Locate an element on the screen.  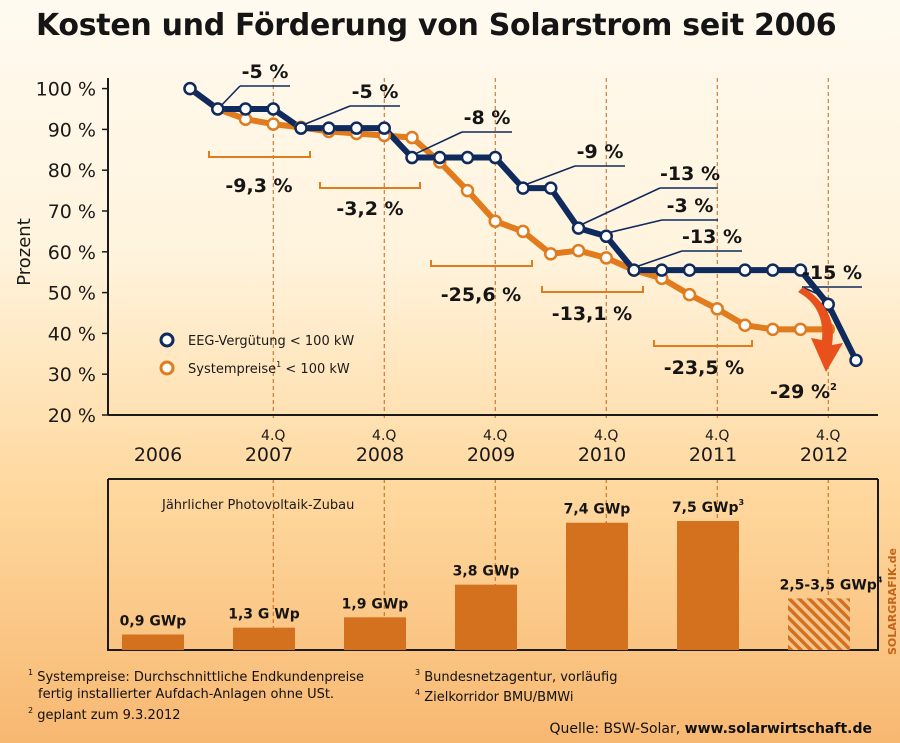
bar-value-label: 2,5-3,5 GWp4 is located at coordinates (831, 584).